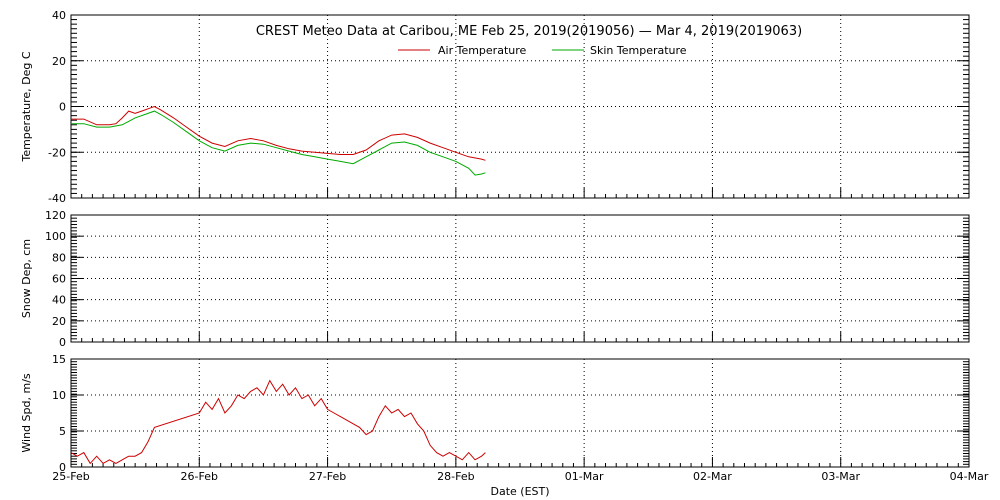  What do you see at coordinates (59, 15) in the screenshot?
I see `temperature-y-tick-label: 40` at bounding box center [59, 15].